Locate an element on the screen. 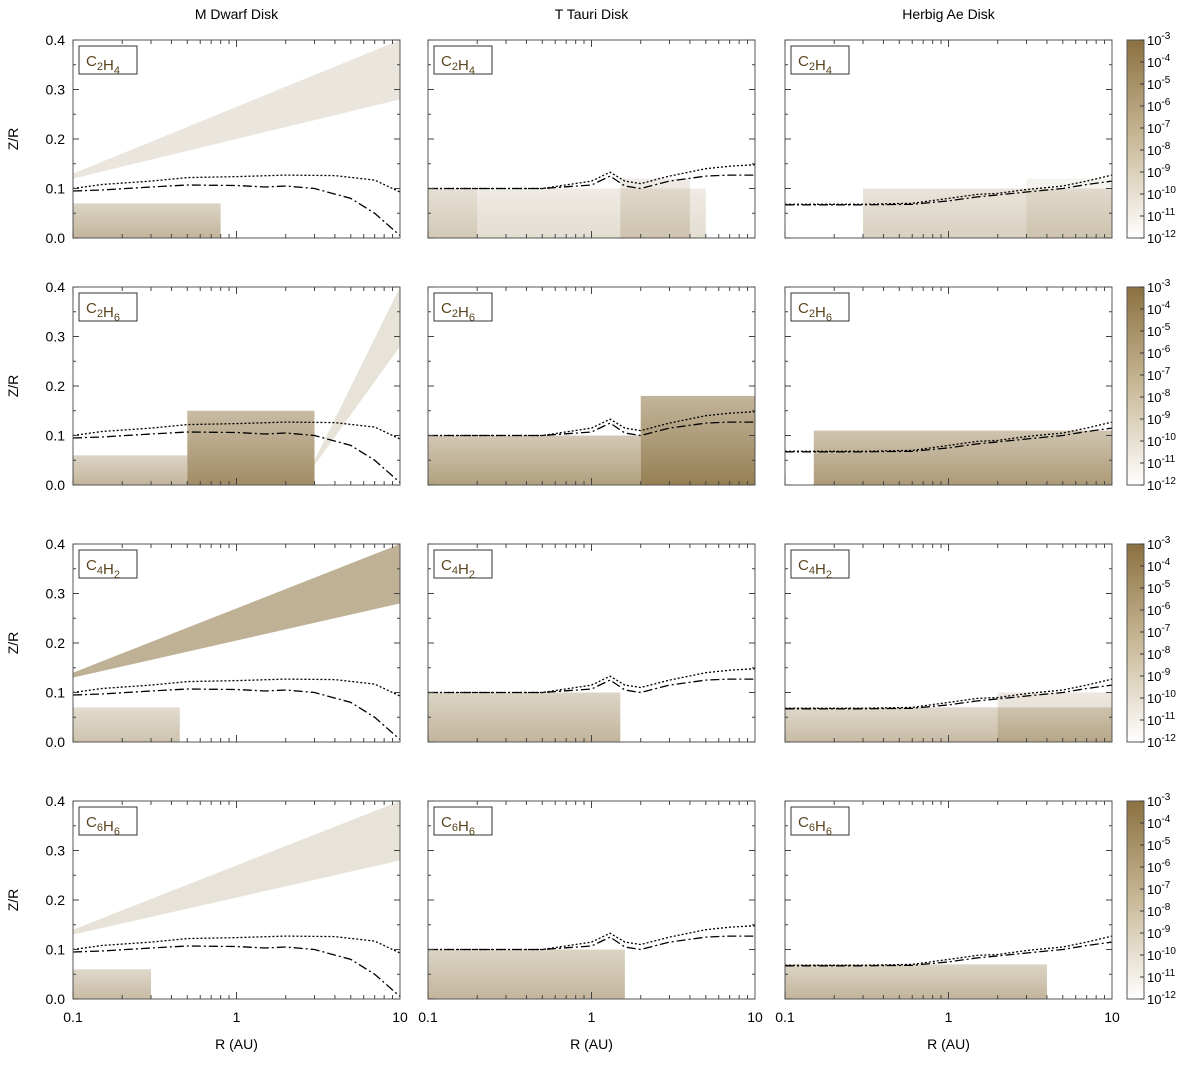  panel: C6H6 is located at coordinates (948, 900).